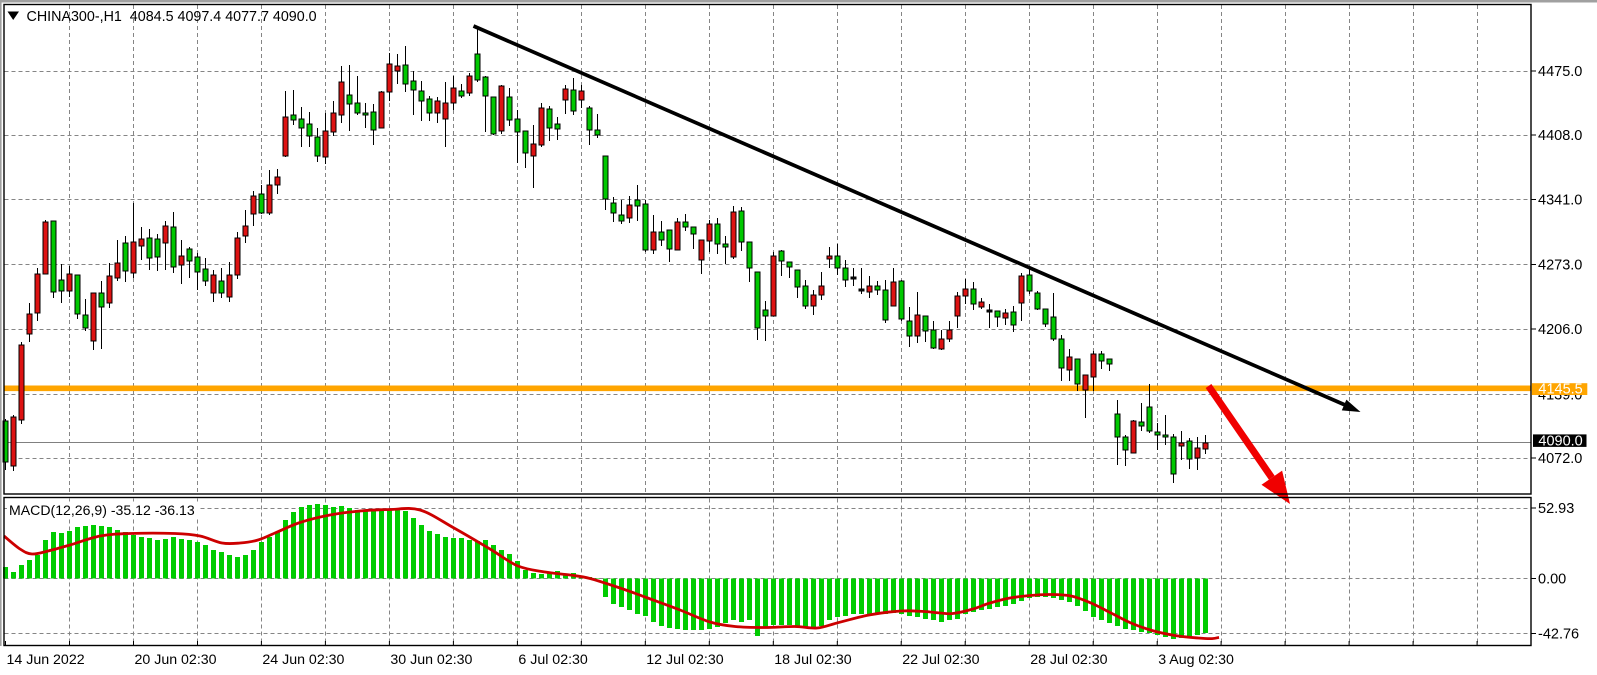  I want to click on svg-text: 4273.0, so click(1560, 266).